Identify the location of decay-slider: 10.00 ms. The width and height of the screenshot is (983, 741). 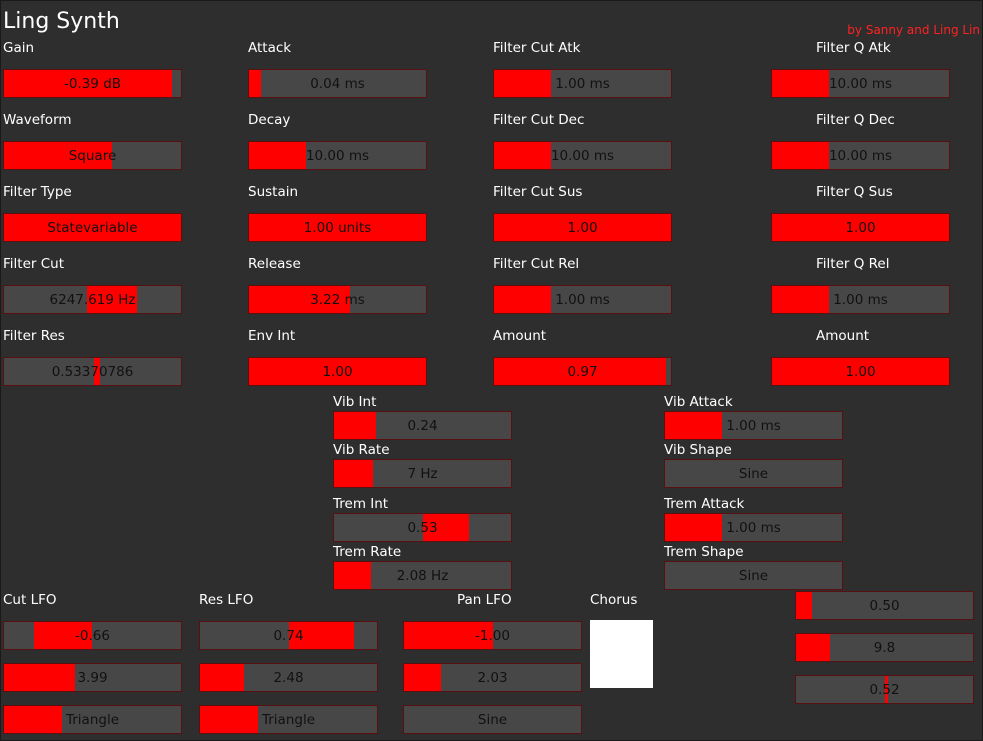
(337, 155).